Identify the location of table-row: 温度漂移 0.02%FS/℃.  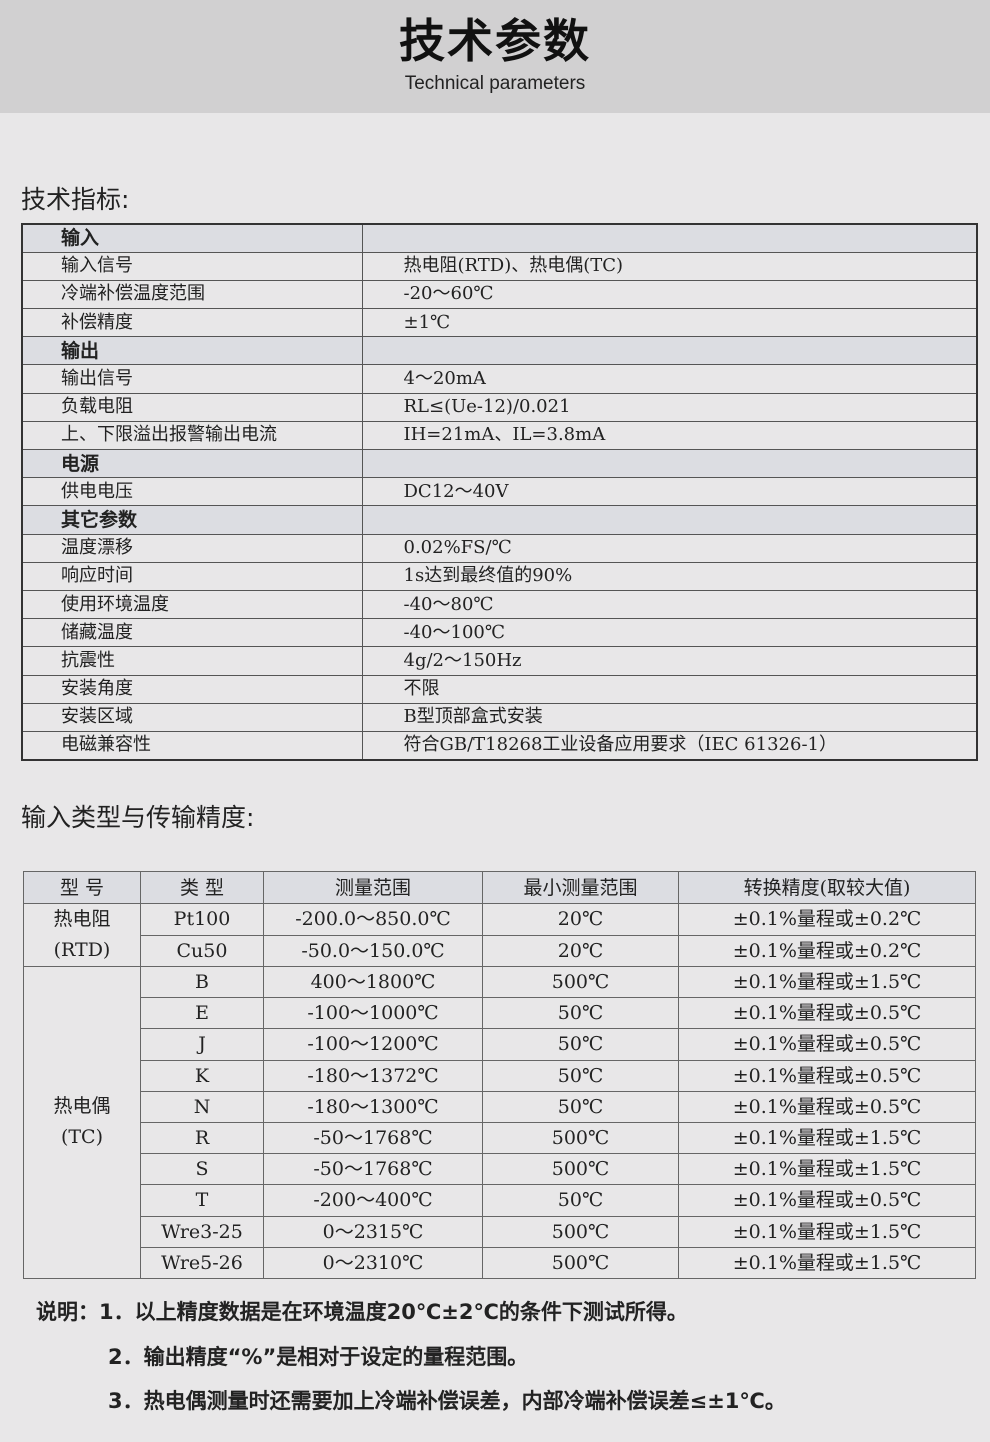
(499, 548).